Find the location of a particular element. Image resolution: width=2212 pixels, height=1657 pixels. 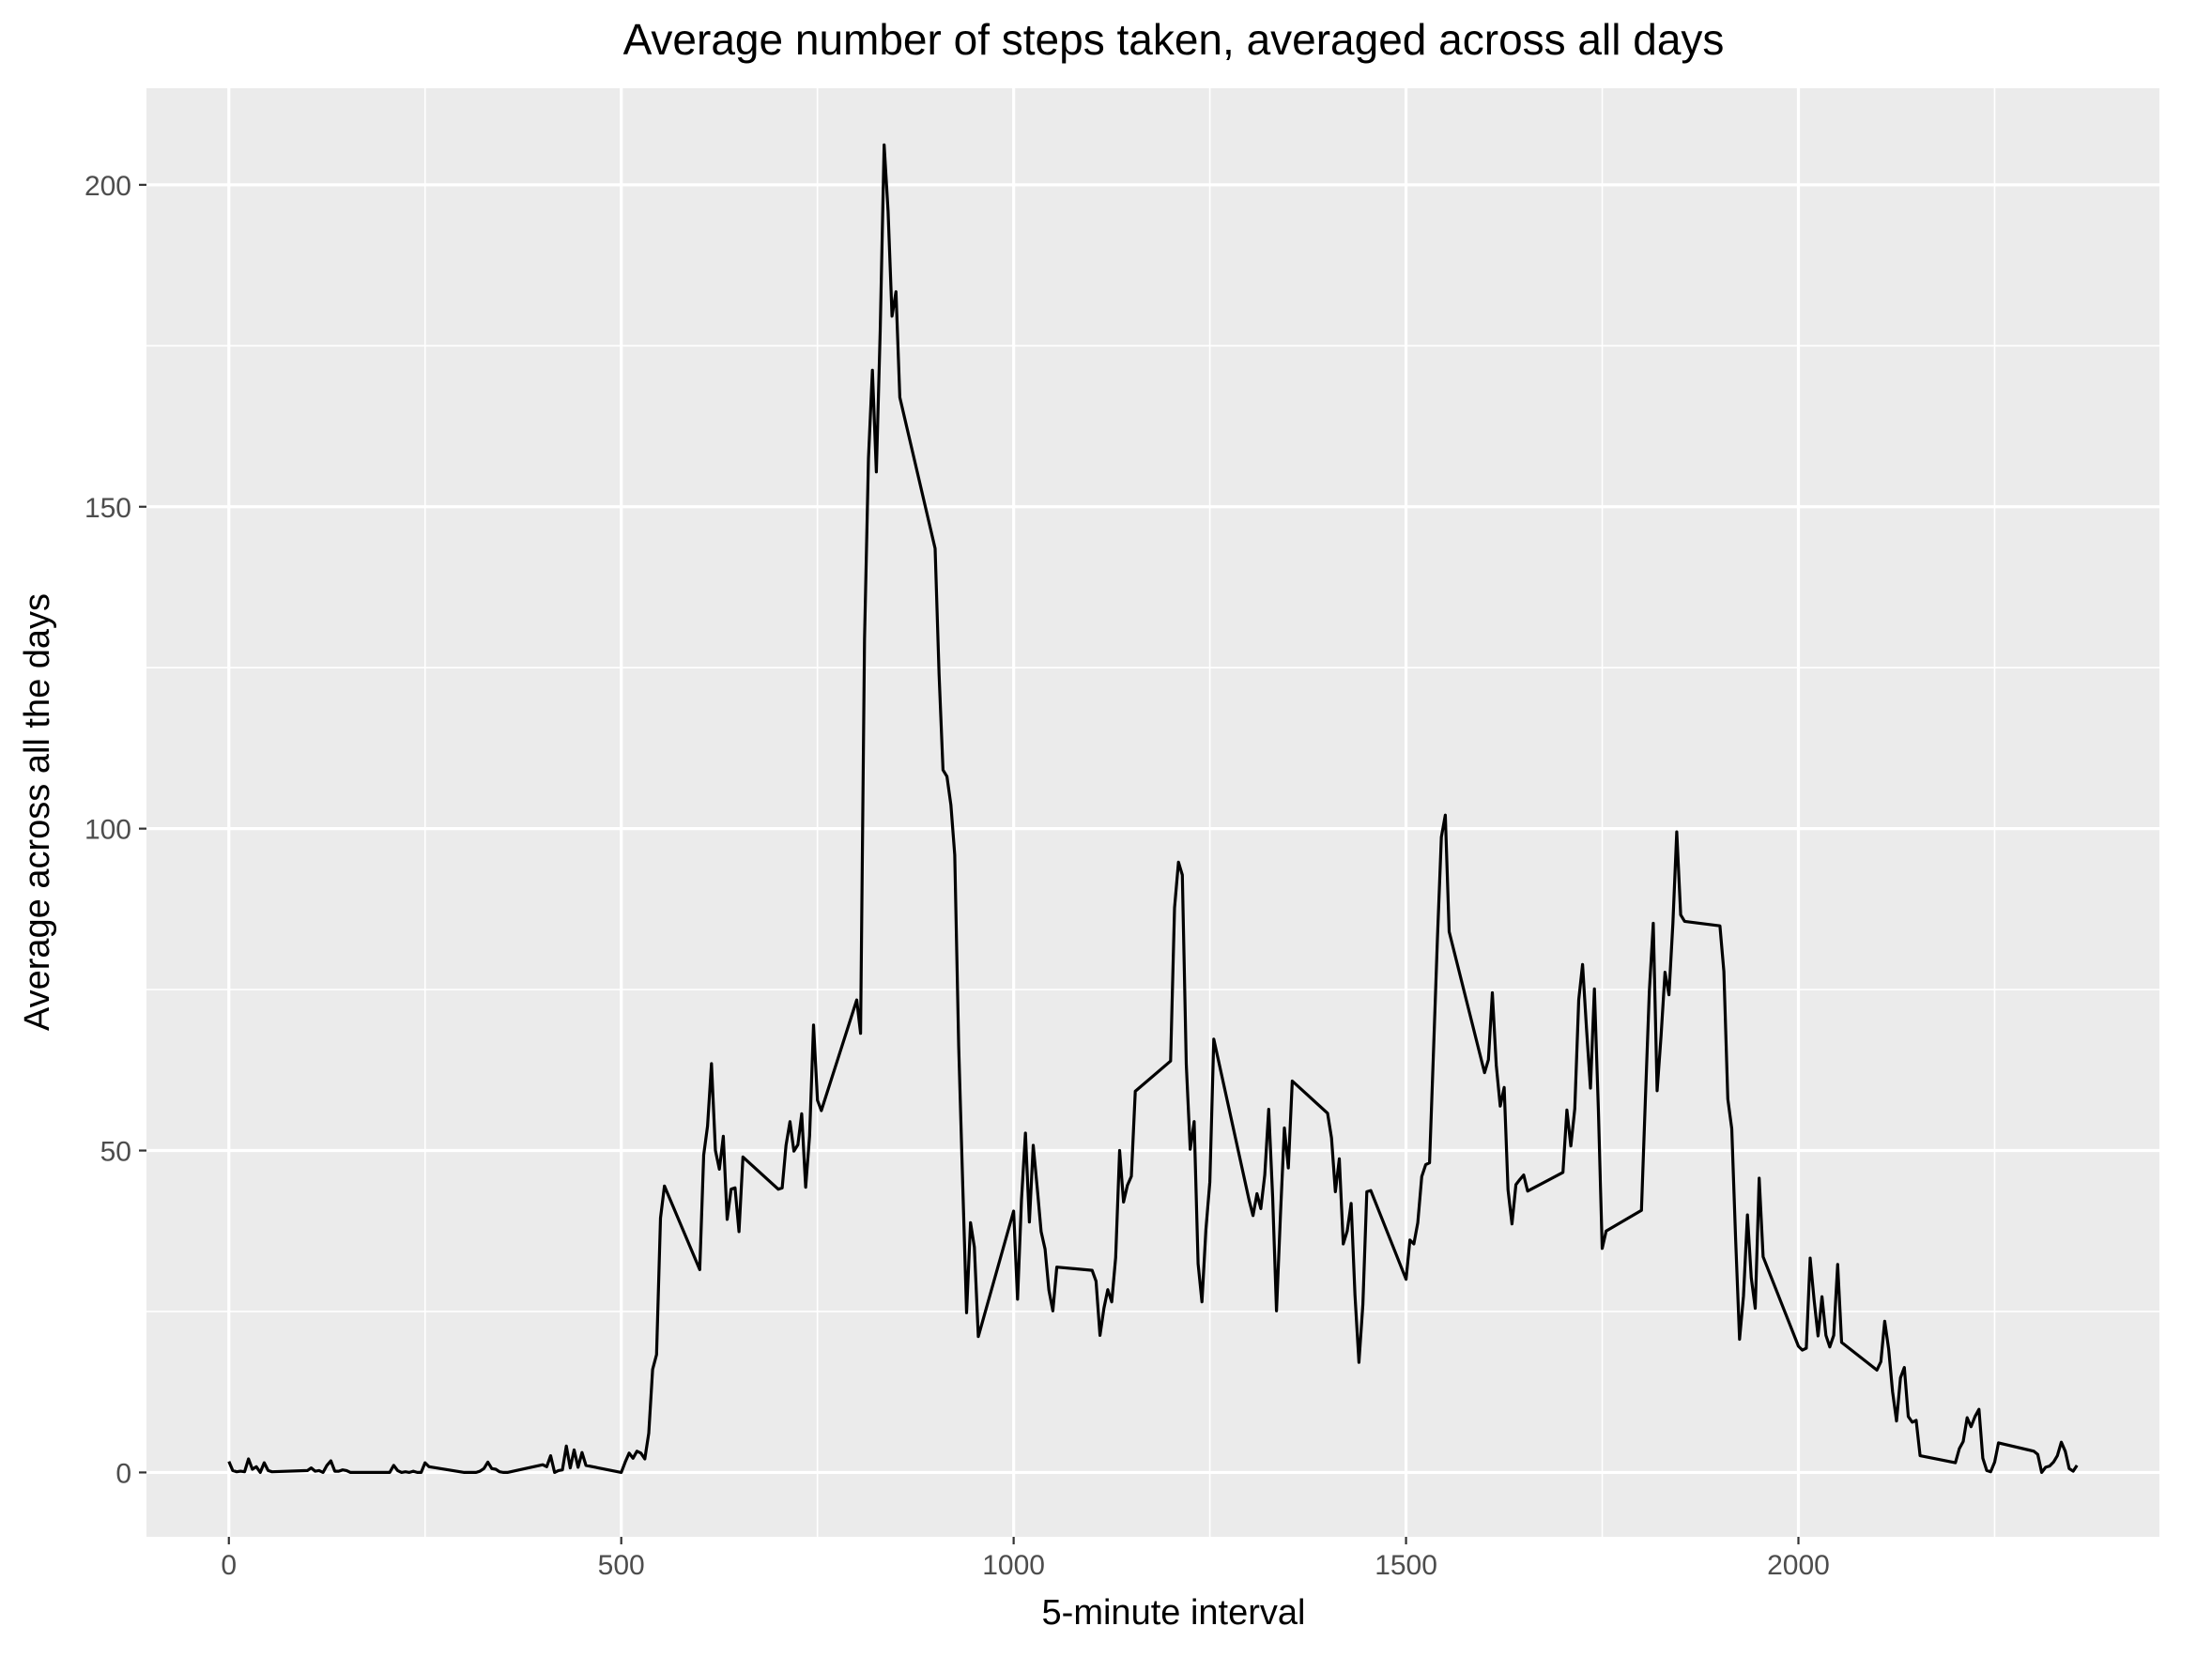

x-tick-label: 500 is located at coordinates (621, 1566).